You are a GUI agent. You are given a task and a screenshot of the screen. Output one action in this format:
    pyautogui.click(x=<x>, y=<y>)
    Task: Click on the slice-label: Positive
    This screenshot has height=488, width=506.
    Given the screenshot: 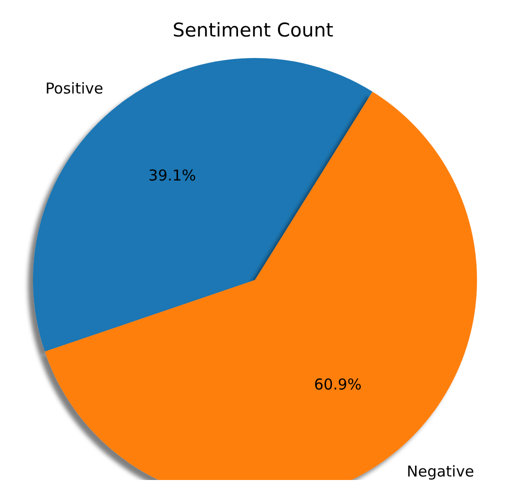 What is the action you would take?
    pyautogui.click(x=74, y=89)
    